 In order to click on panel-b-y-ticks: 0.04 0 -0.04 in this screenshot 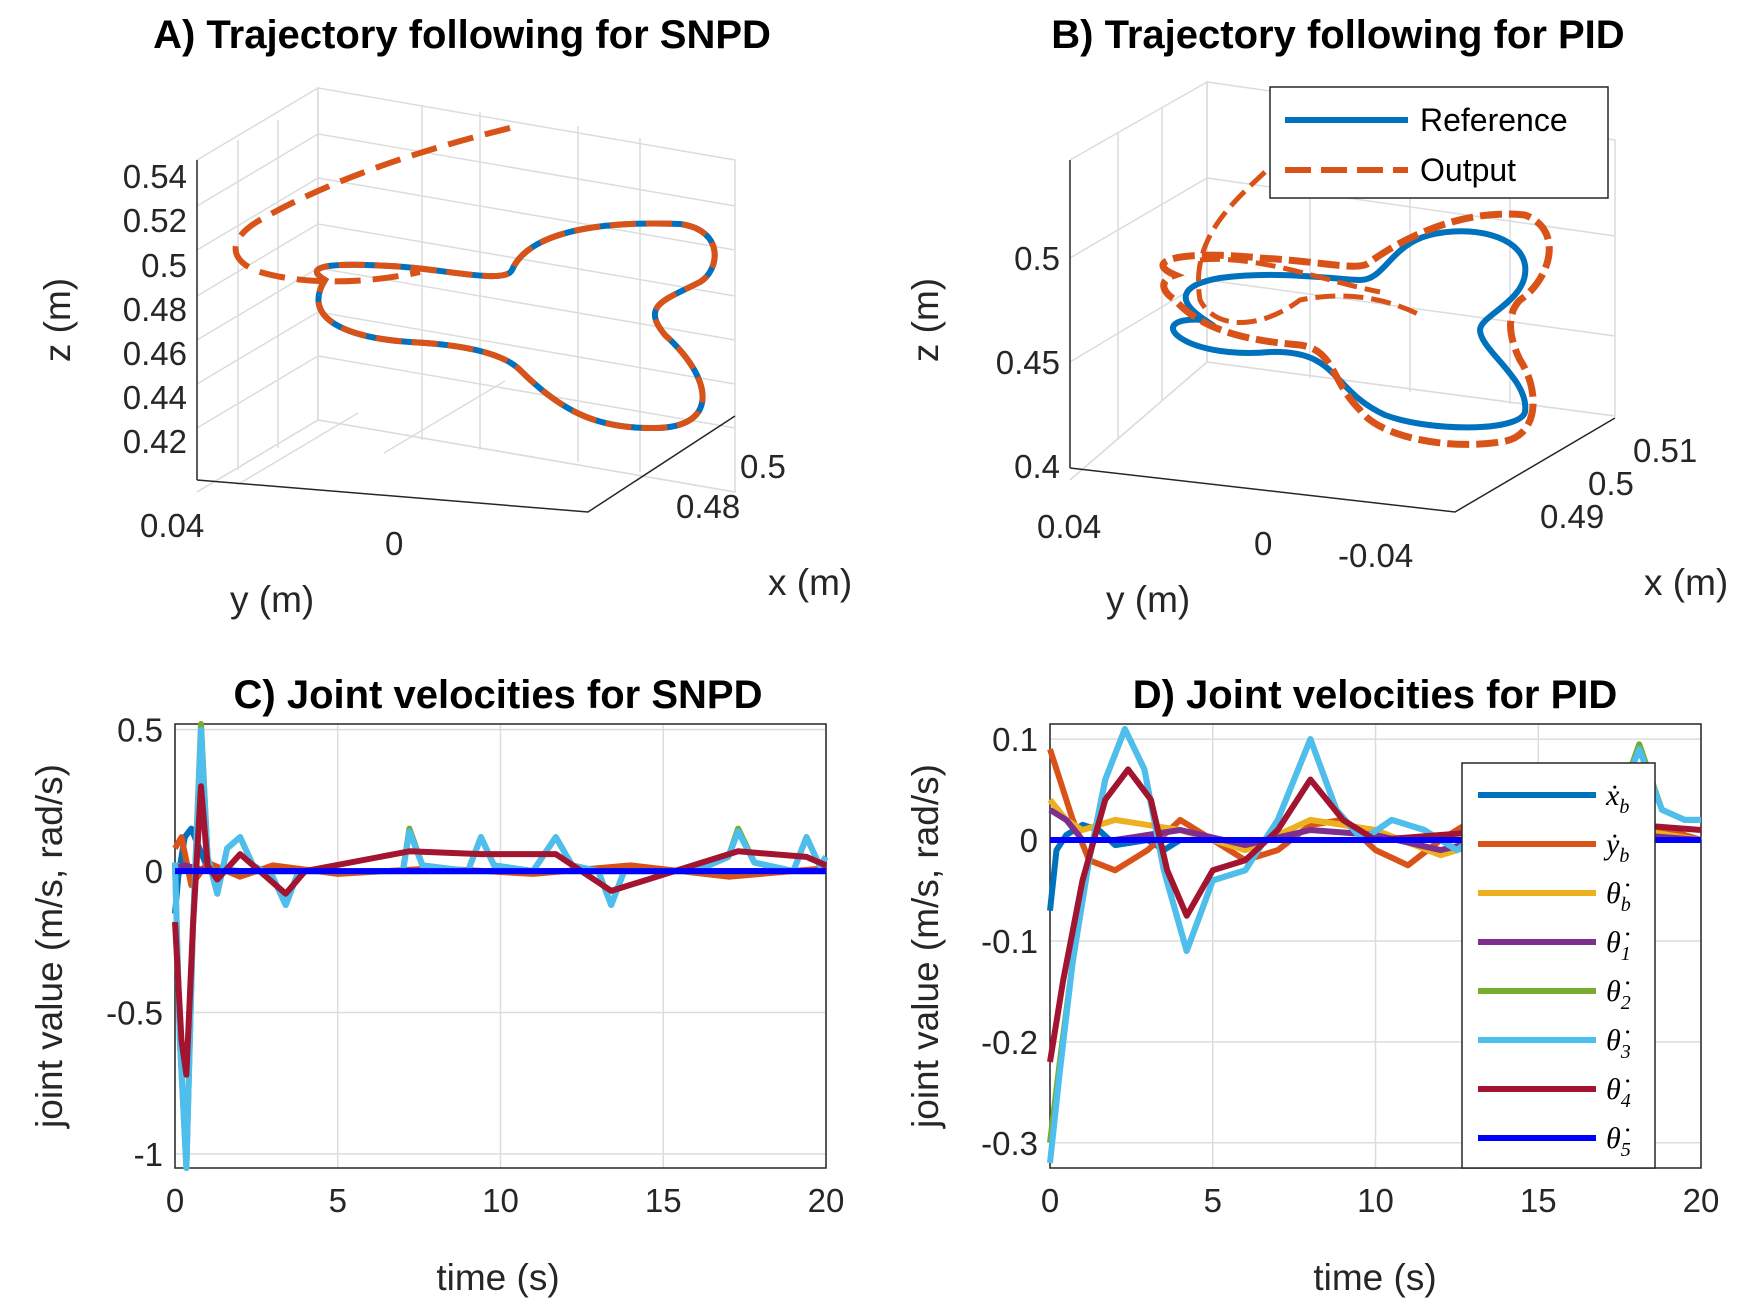, I will do `click(1225, 541)`.